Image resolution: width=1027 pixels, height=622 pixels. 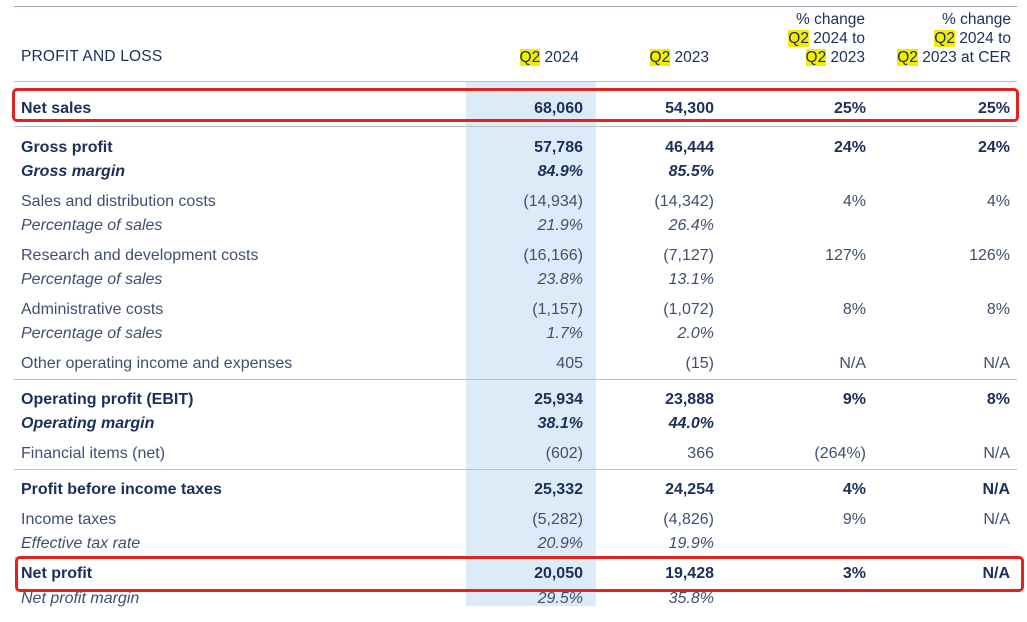 I want to click on table-row-sales-distribution-pct: Percentage of sales 21.9% 26.4%, so click(x=367, y=225).